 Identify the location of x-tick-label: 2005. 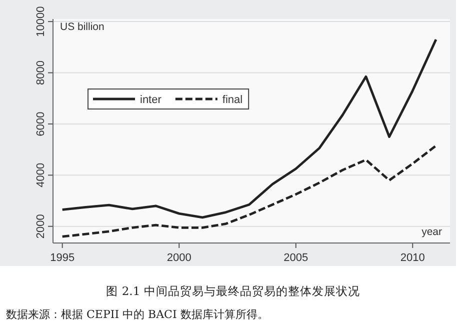
(296, 258).